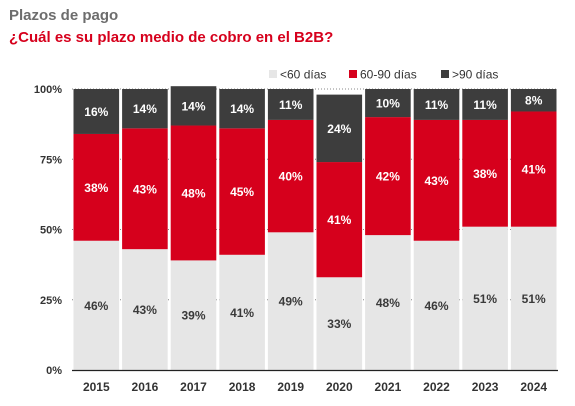  What do you see at coordinates (315, 381) in the screenshot?
I see `x-axis: 2015 2016 2017 2018 2019 2020 2021 2022 2023 2024` at bounding box center [315, 381].